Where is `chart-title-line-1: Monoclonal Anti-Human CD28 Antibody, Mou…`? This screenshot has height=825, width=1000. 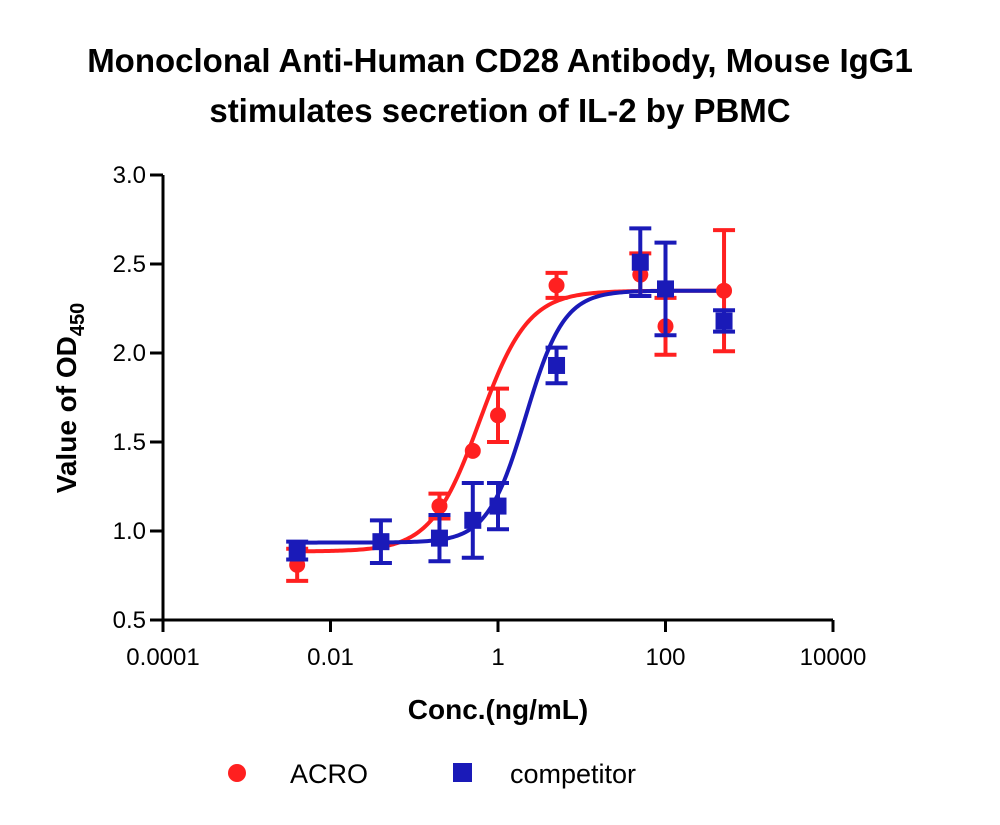
chart-title-line-1: Monoclonal Anti-Human CD28 Antibody, Mou… is located at coordinates (500, 60).